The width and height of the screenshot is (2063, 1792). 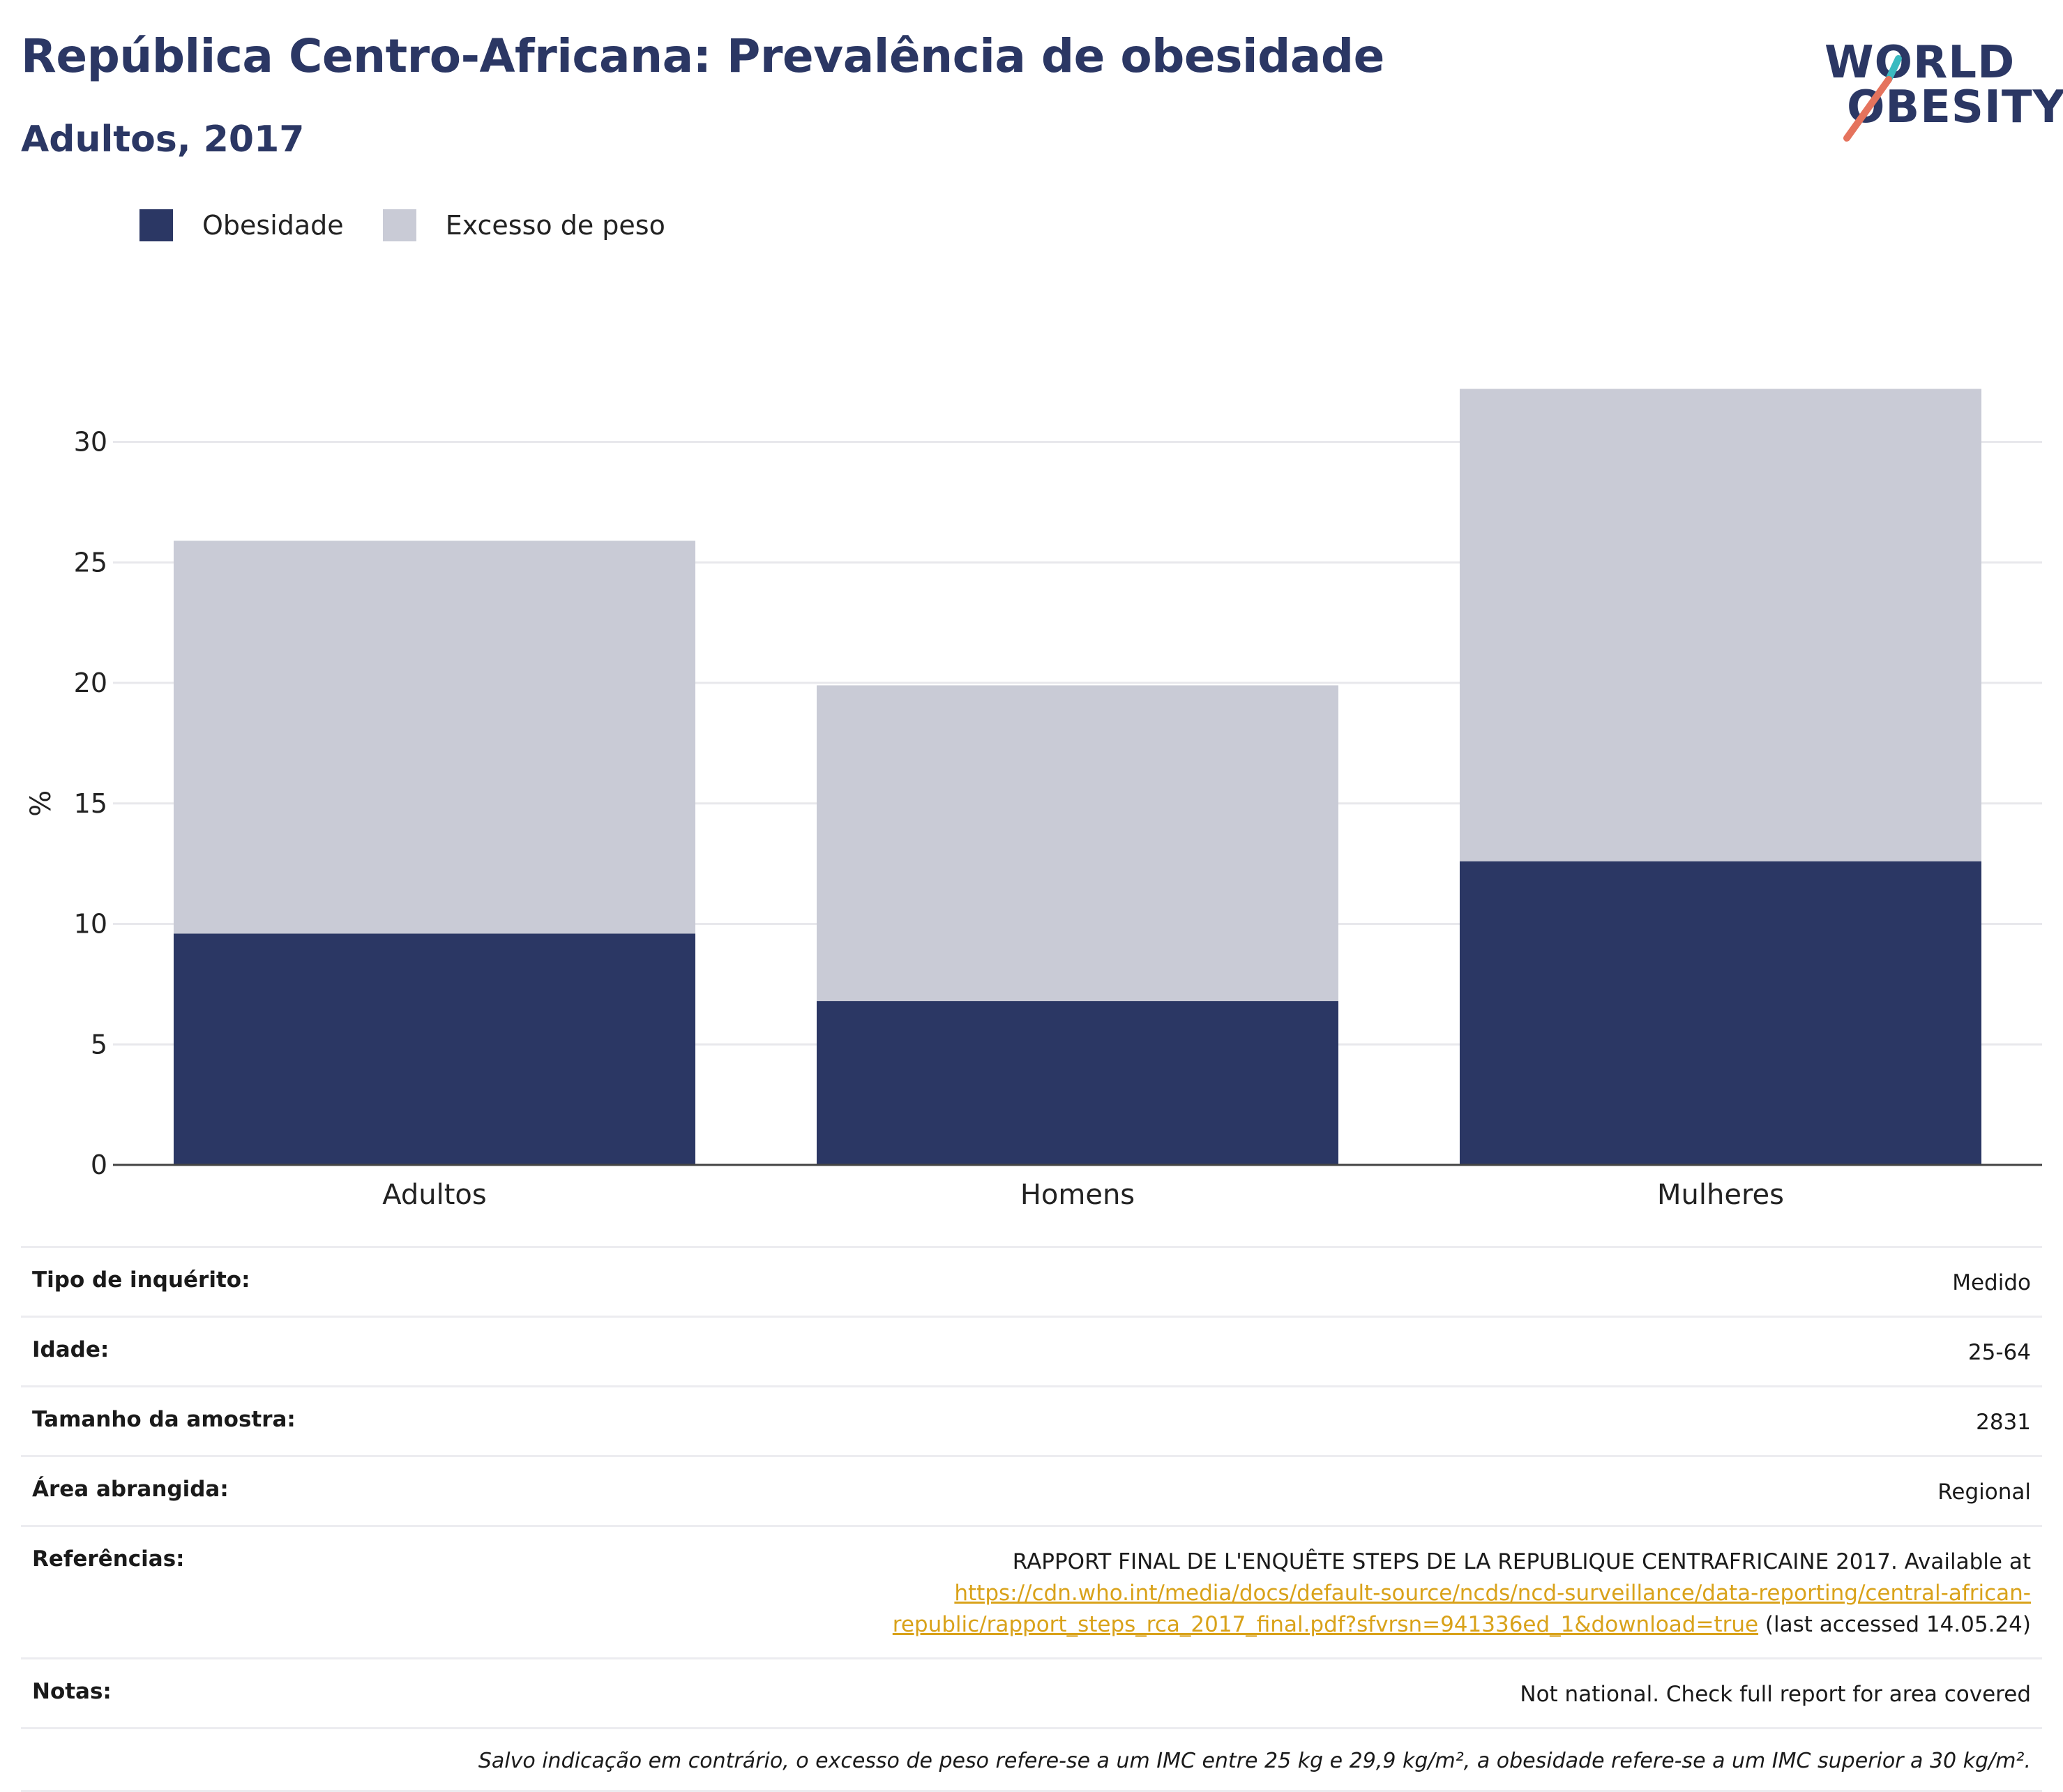 I want to click on y-tick-label: 20, so click(x=91, y=683).